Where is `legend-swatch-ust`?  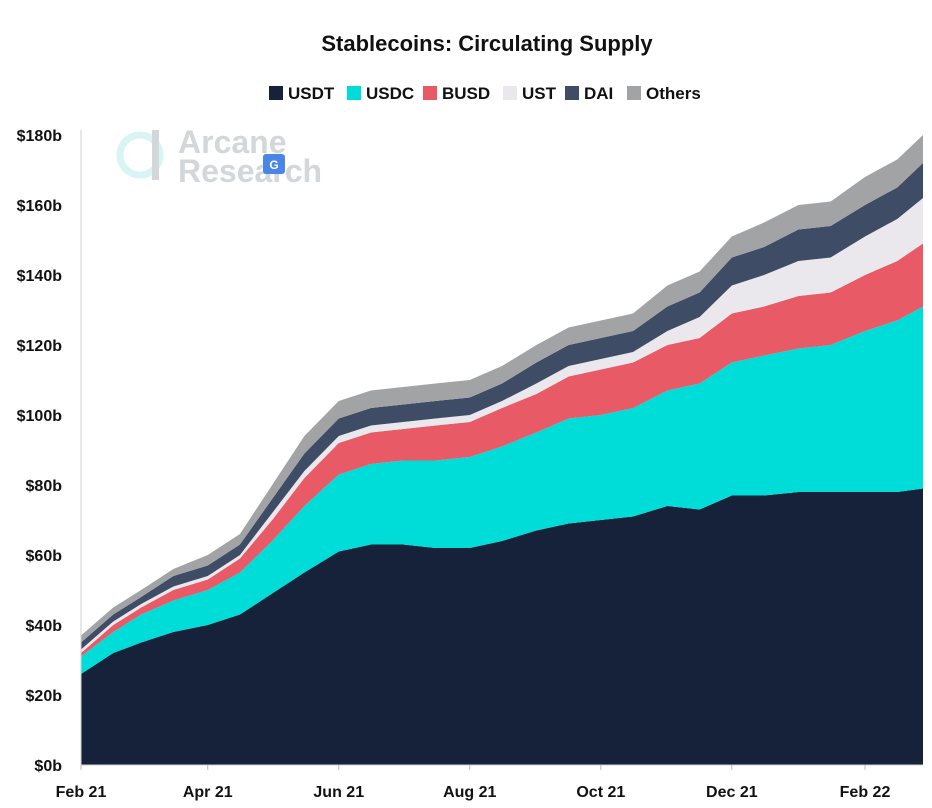
legend-swatch-ust is located at coordinates (510, 93).